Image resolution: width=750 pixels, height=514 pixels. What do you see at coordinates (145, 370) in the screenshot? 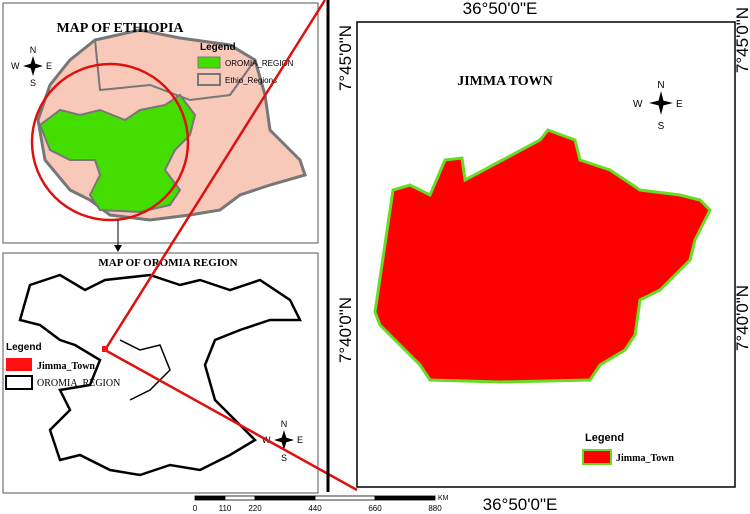
I see `inner-border` at bounding box center [145, 370].